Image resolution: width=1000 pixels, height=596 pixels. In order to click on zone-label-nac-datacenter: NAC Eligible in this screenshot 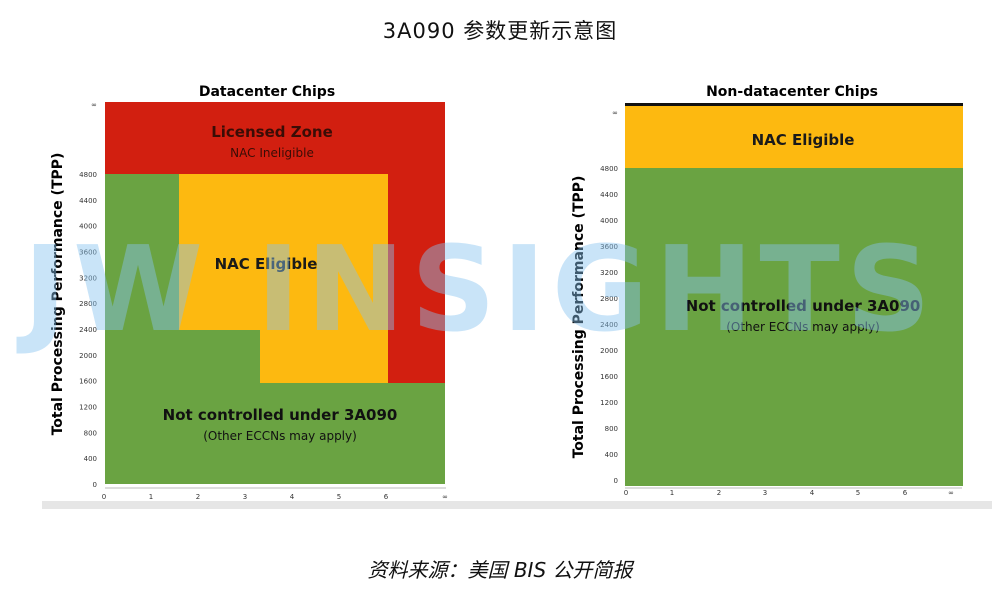, I will do `click(266, 264)`.